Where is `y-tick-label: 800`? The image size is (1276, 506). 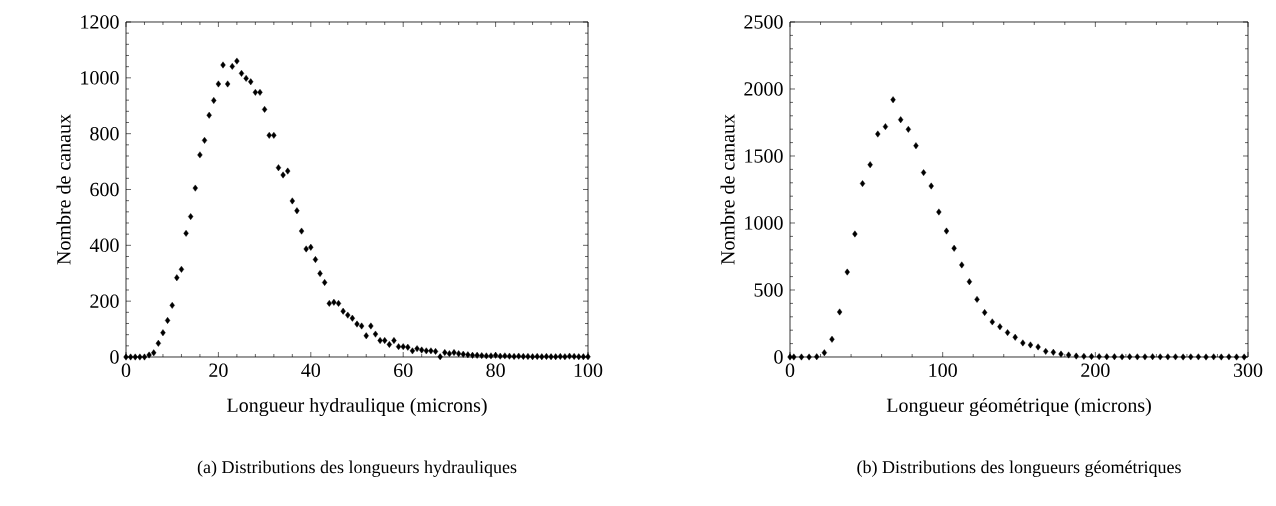 y-tick-label: 800 is located at coordinates (104, 133).